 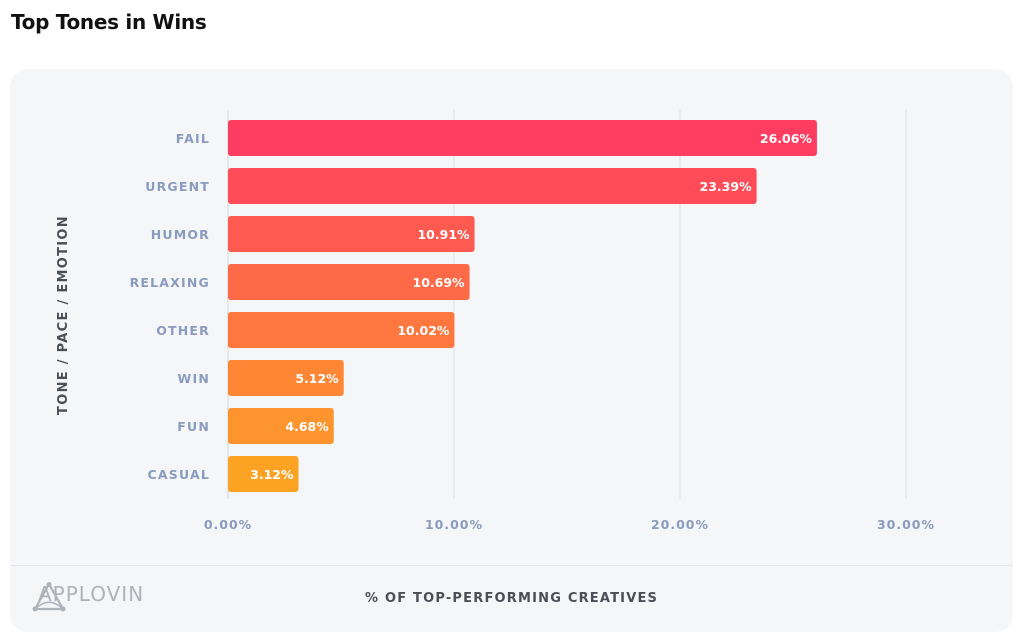 I want to click on bar-casual, so click(x=263, y=474).